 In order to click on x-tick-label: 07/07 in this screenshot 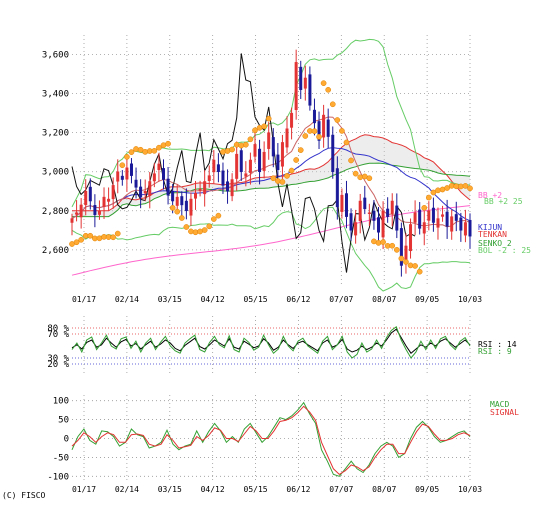, I will do `click(341, 489)`.